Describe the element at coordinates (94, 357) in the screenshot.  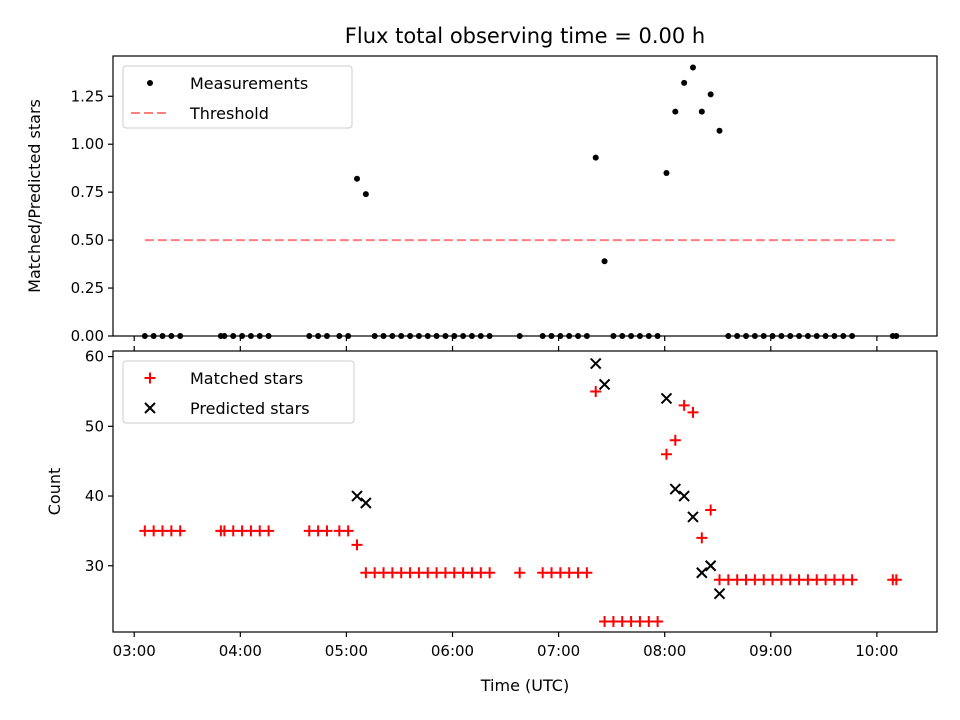
I see `y-tick-label-1-3: 60` at that location.